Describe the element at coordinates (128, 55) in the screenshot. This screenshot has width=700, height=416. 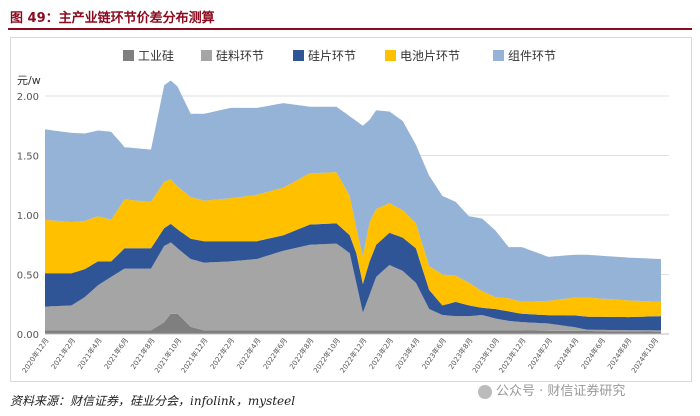
I see `legend-swatch-industrial_si` at that location.